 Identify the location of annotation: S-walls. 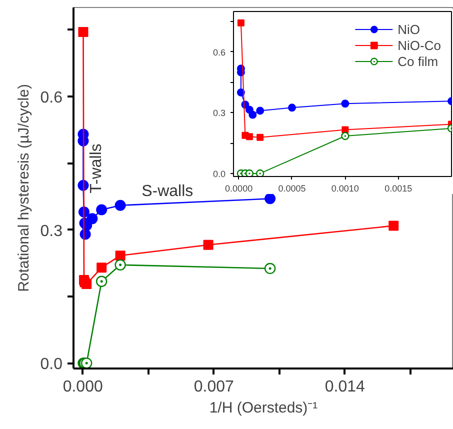
(168, 191).